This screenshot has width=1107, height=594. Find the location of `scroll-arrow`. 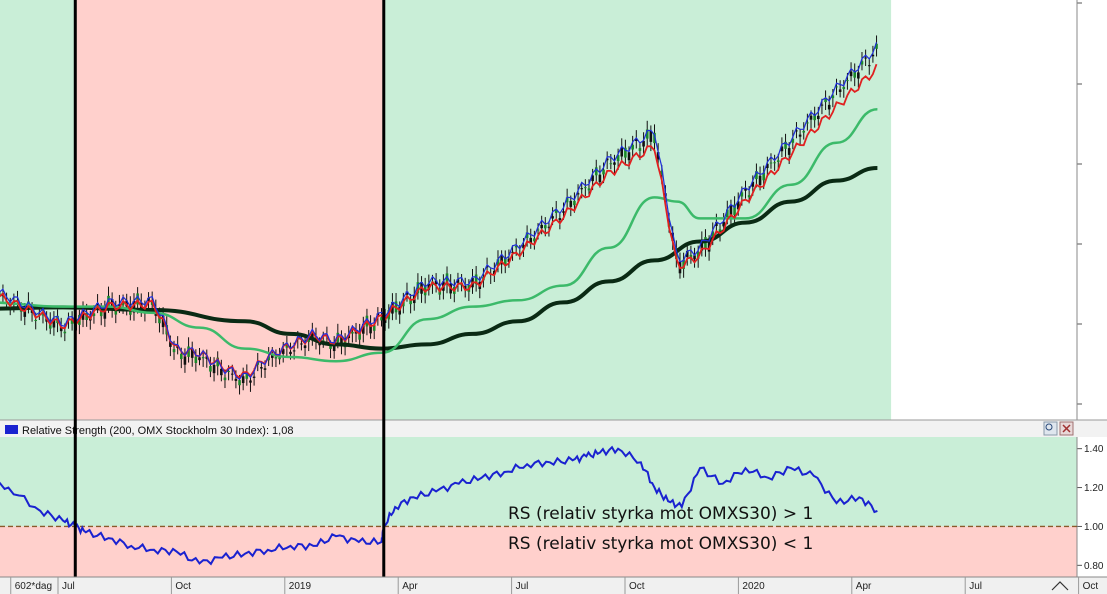

scroll-arrow is located at coordinates (1060, 586).